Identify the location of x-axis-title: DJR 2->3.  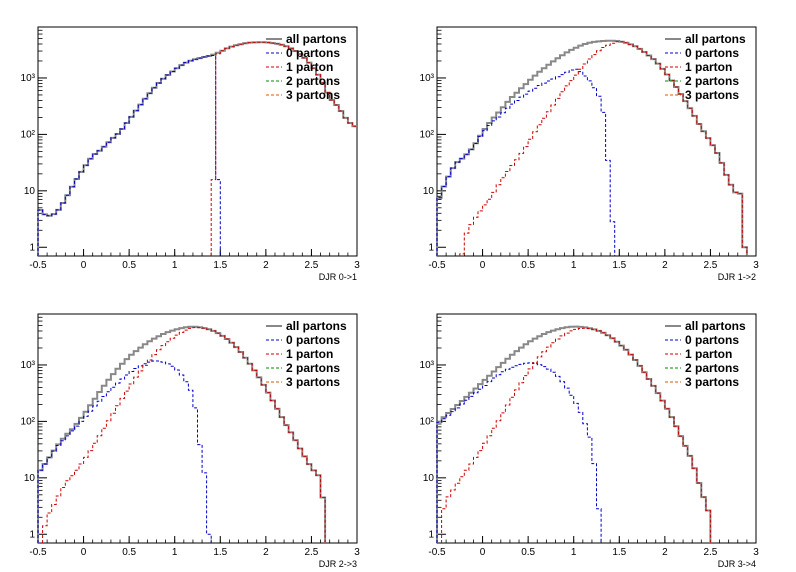
(338, 564).